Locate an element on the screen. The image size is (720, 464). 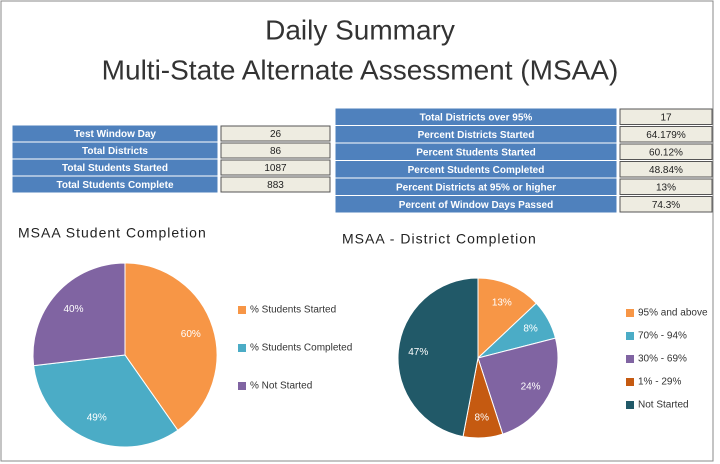
label-text: Total Students Complete is located at coordinates (114, 185).